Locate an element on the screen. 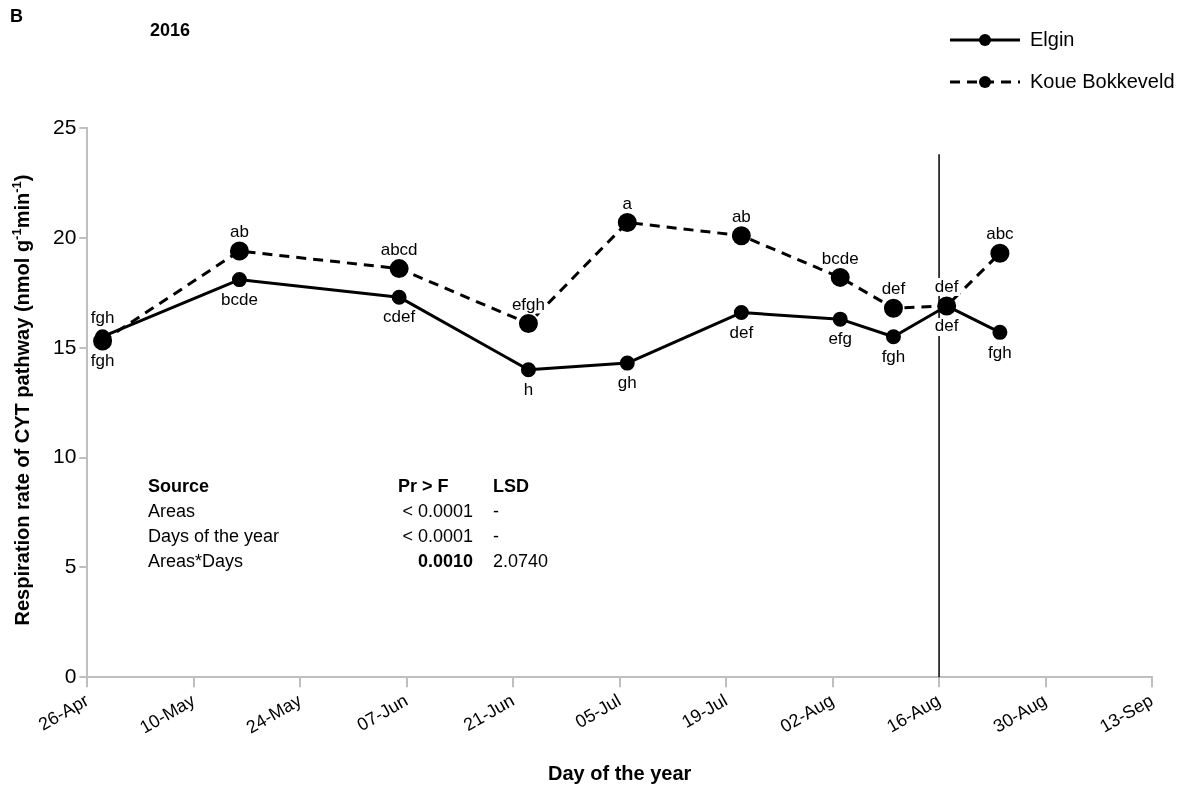 The image size is (1192, 800). annotation: abcd is located at coordinates (399, 249).